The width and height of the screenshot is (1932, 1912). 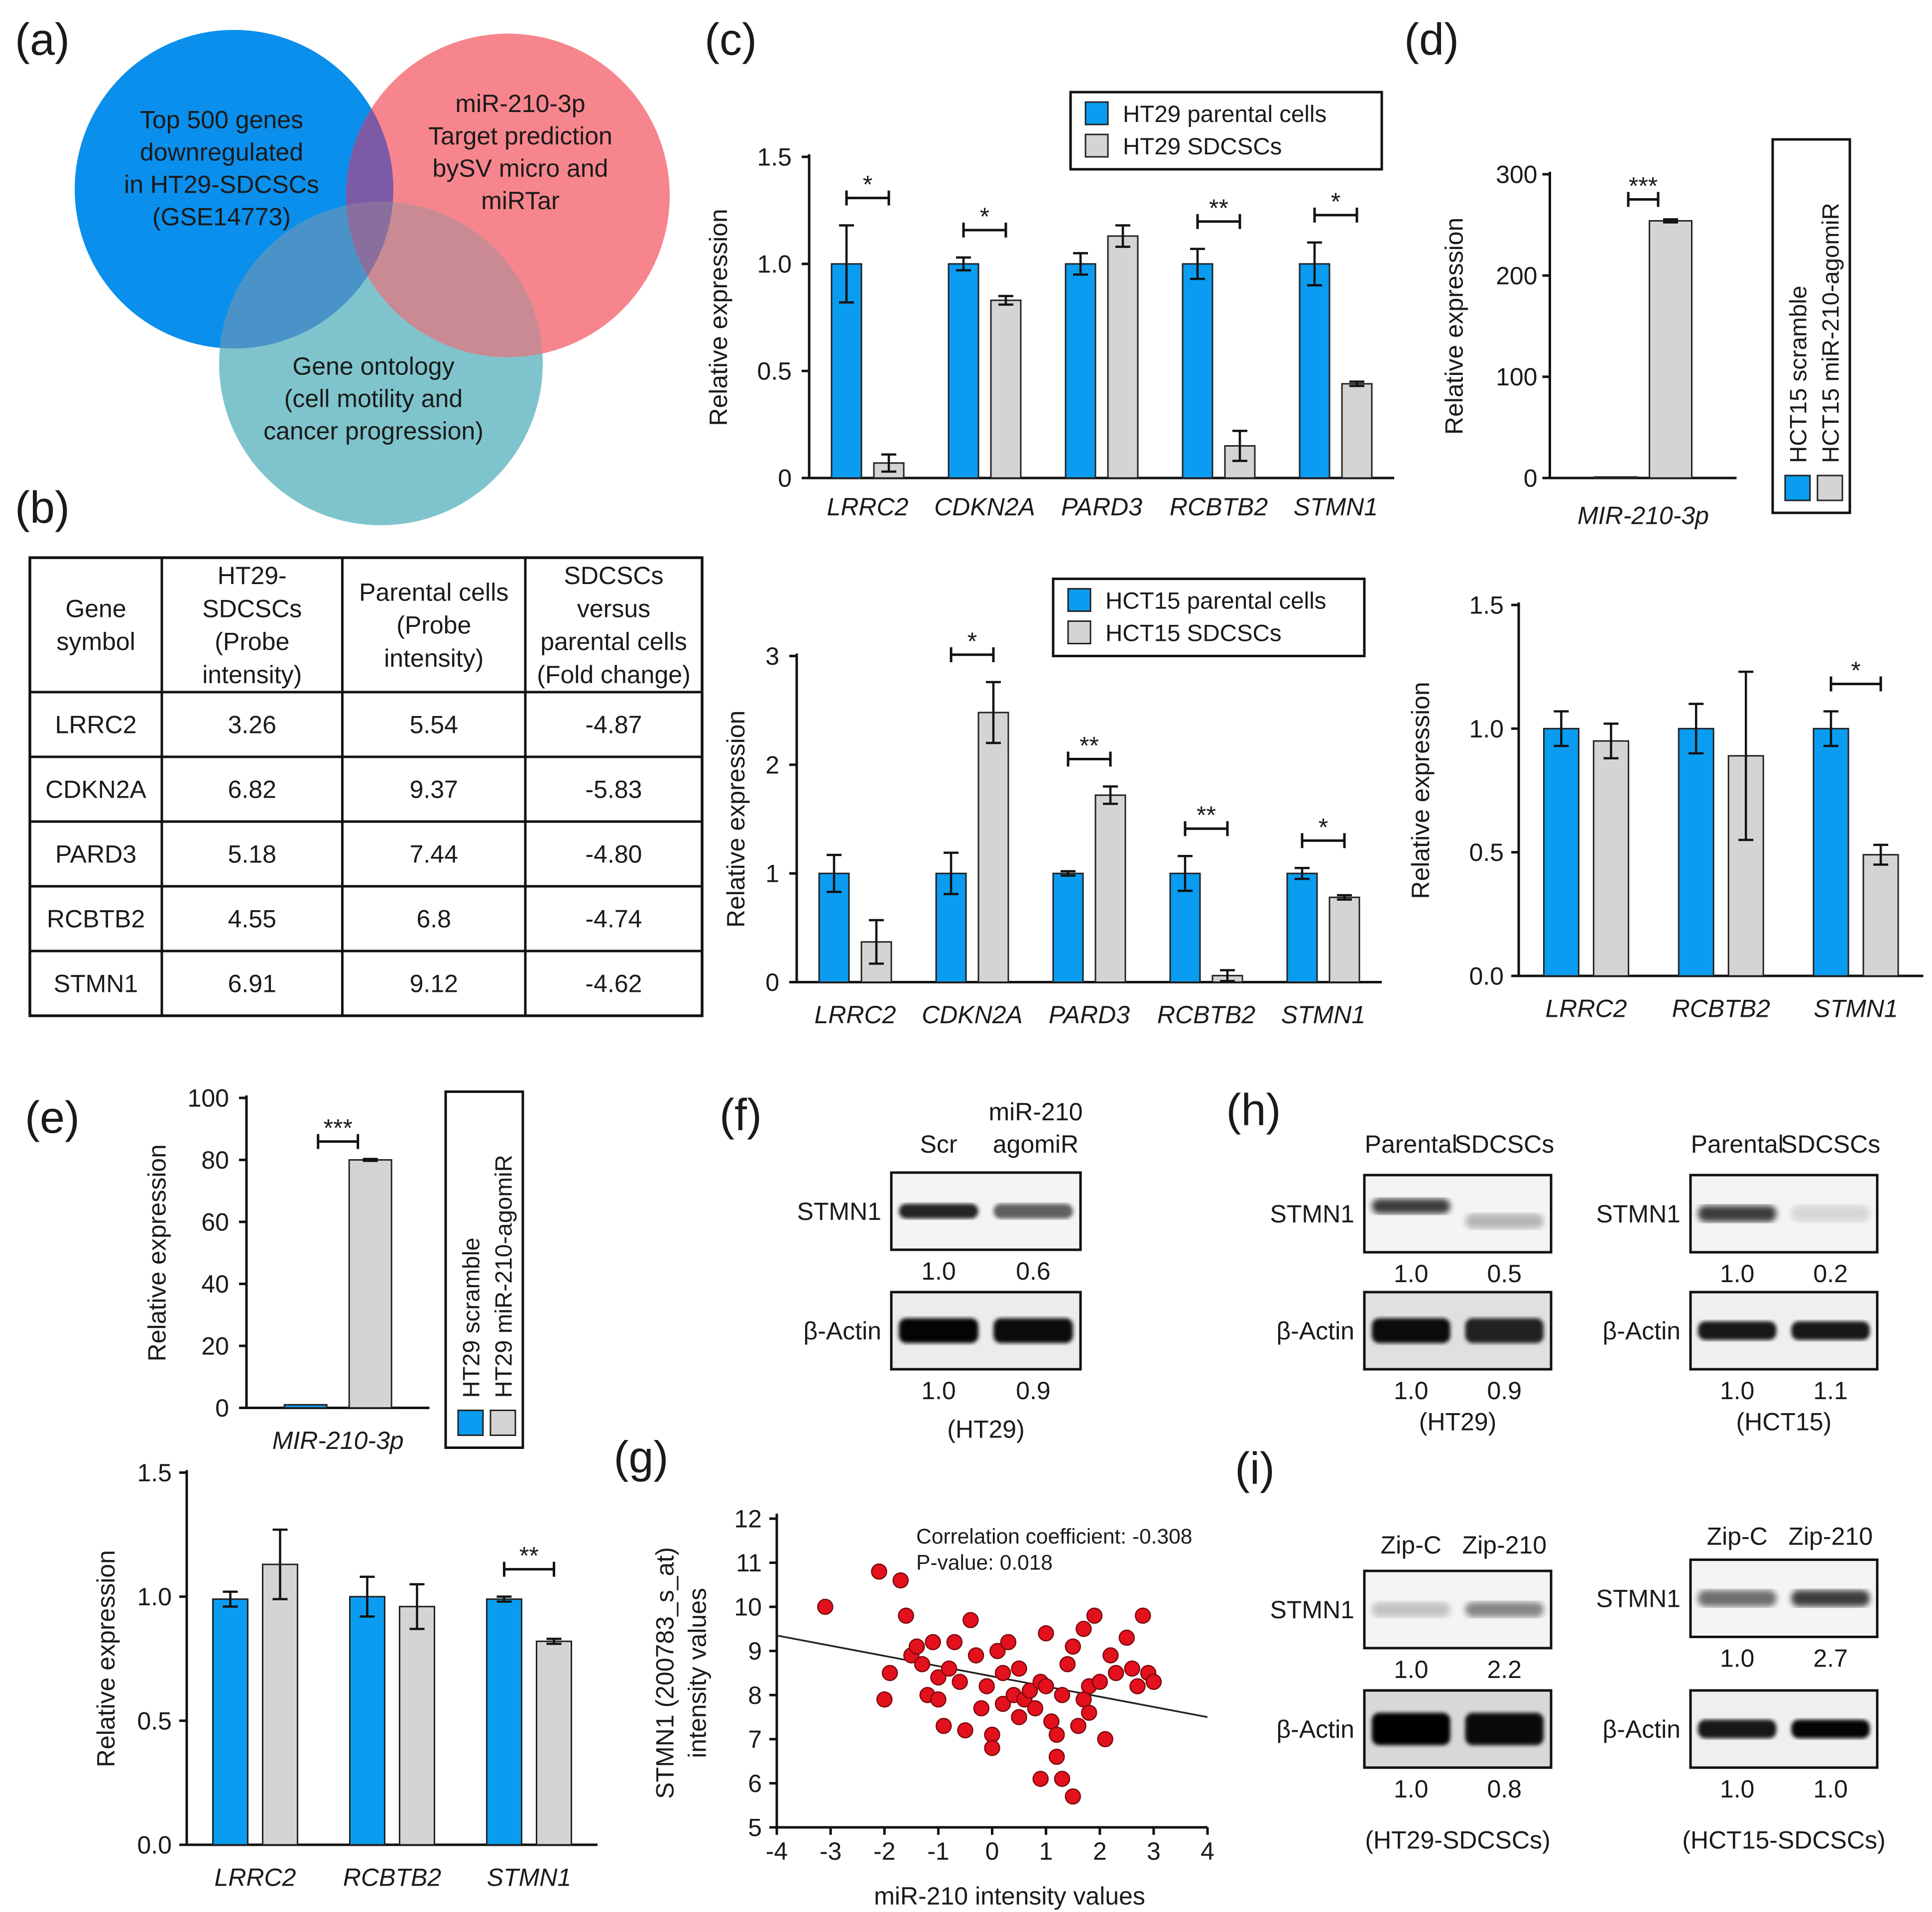 I want to click on table-value-cell: -5.83, so click(x=614, y=790).